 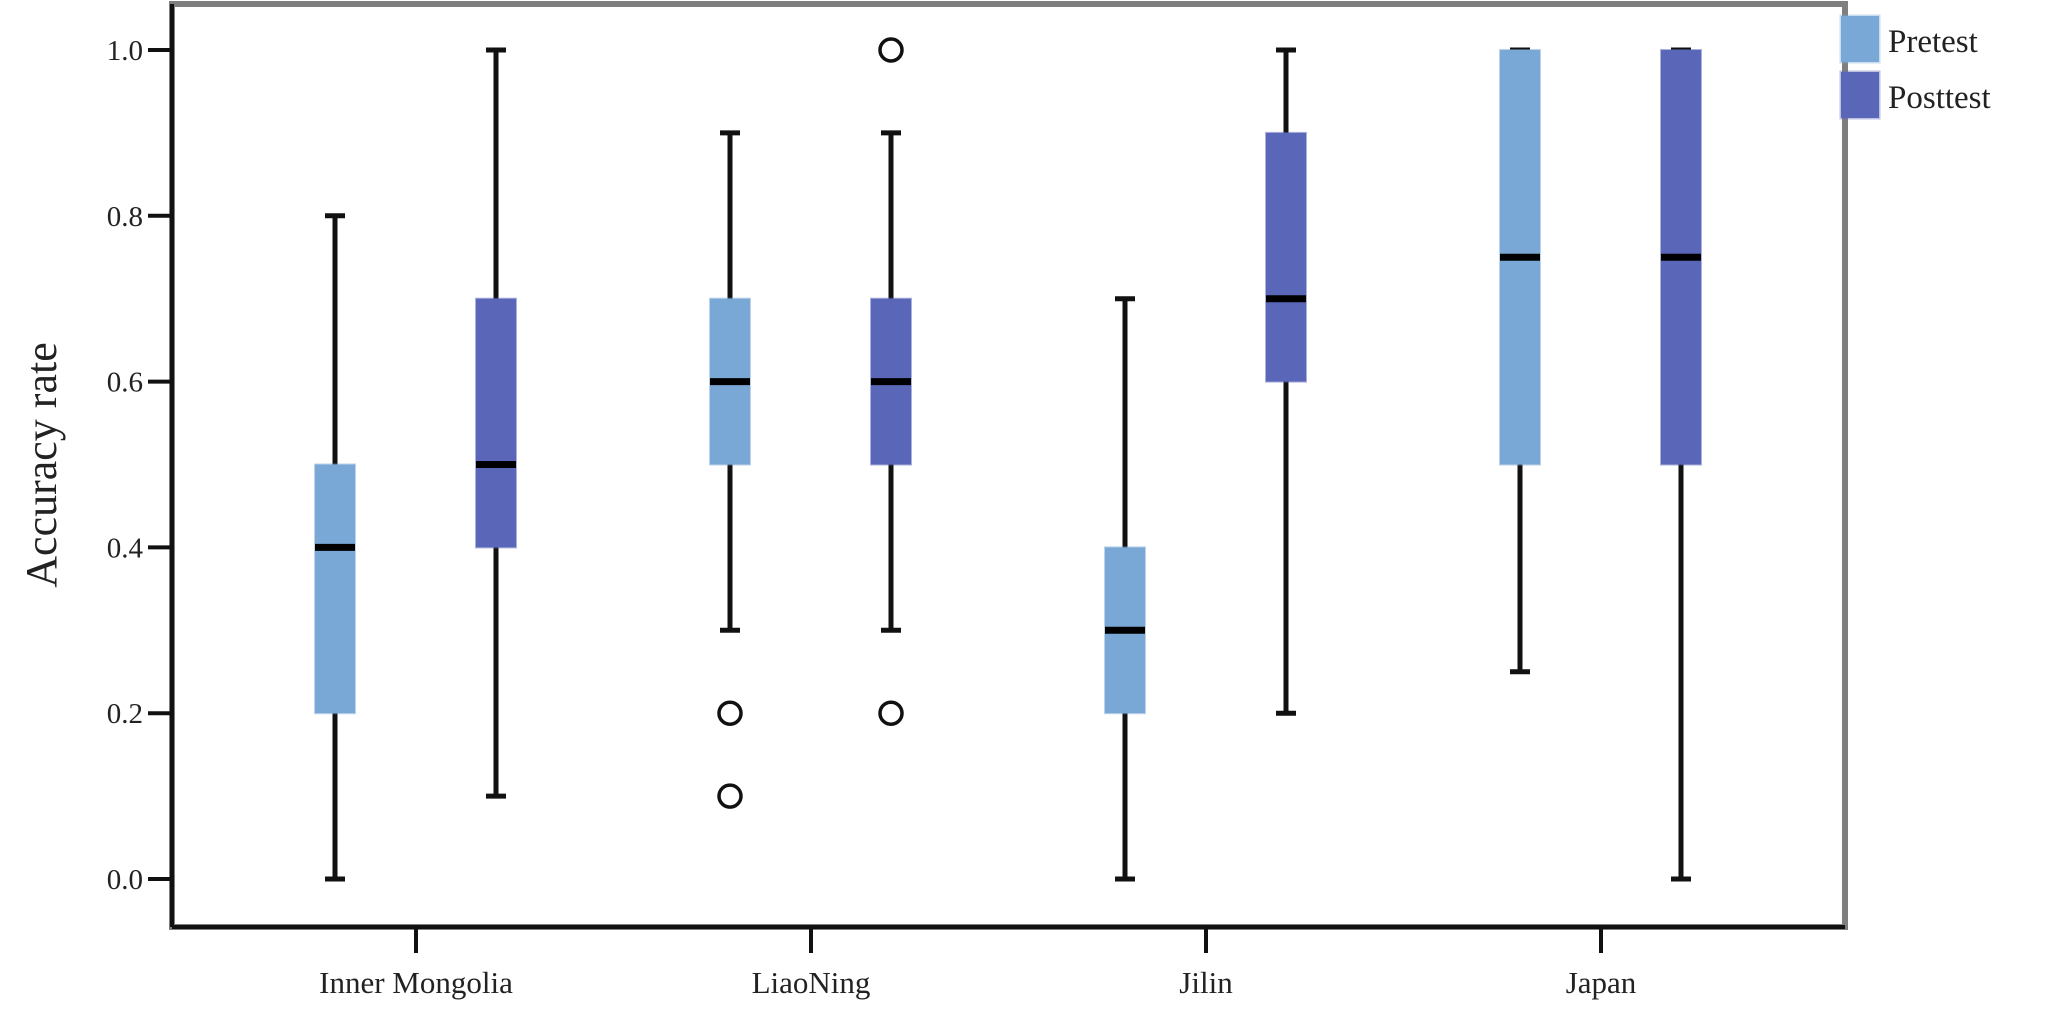 What do you see at coordinates (1206, 982) in the screenshot?
I see `x-tick-label: Jilin` at bounding box center [1206, 982].